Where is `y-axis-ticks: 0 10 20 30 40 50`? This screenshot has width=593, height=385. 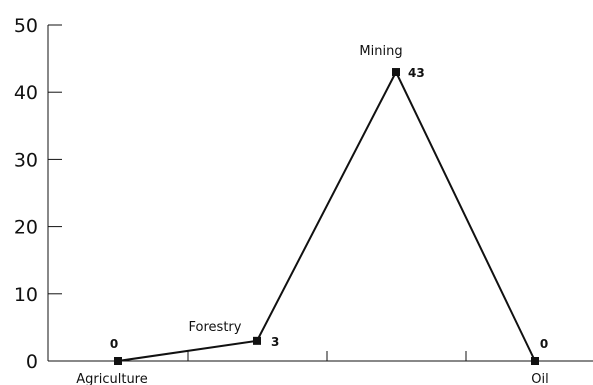 y-axis-ticks: 0 10 20 30 40 50 is located at coordinates (38, 194).